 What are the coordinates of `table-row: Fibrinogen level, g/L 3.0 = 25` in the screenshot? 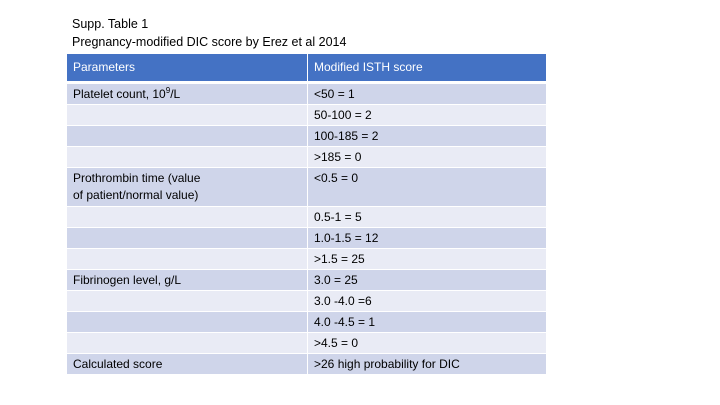 It's located at (306, 280).